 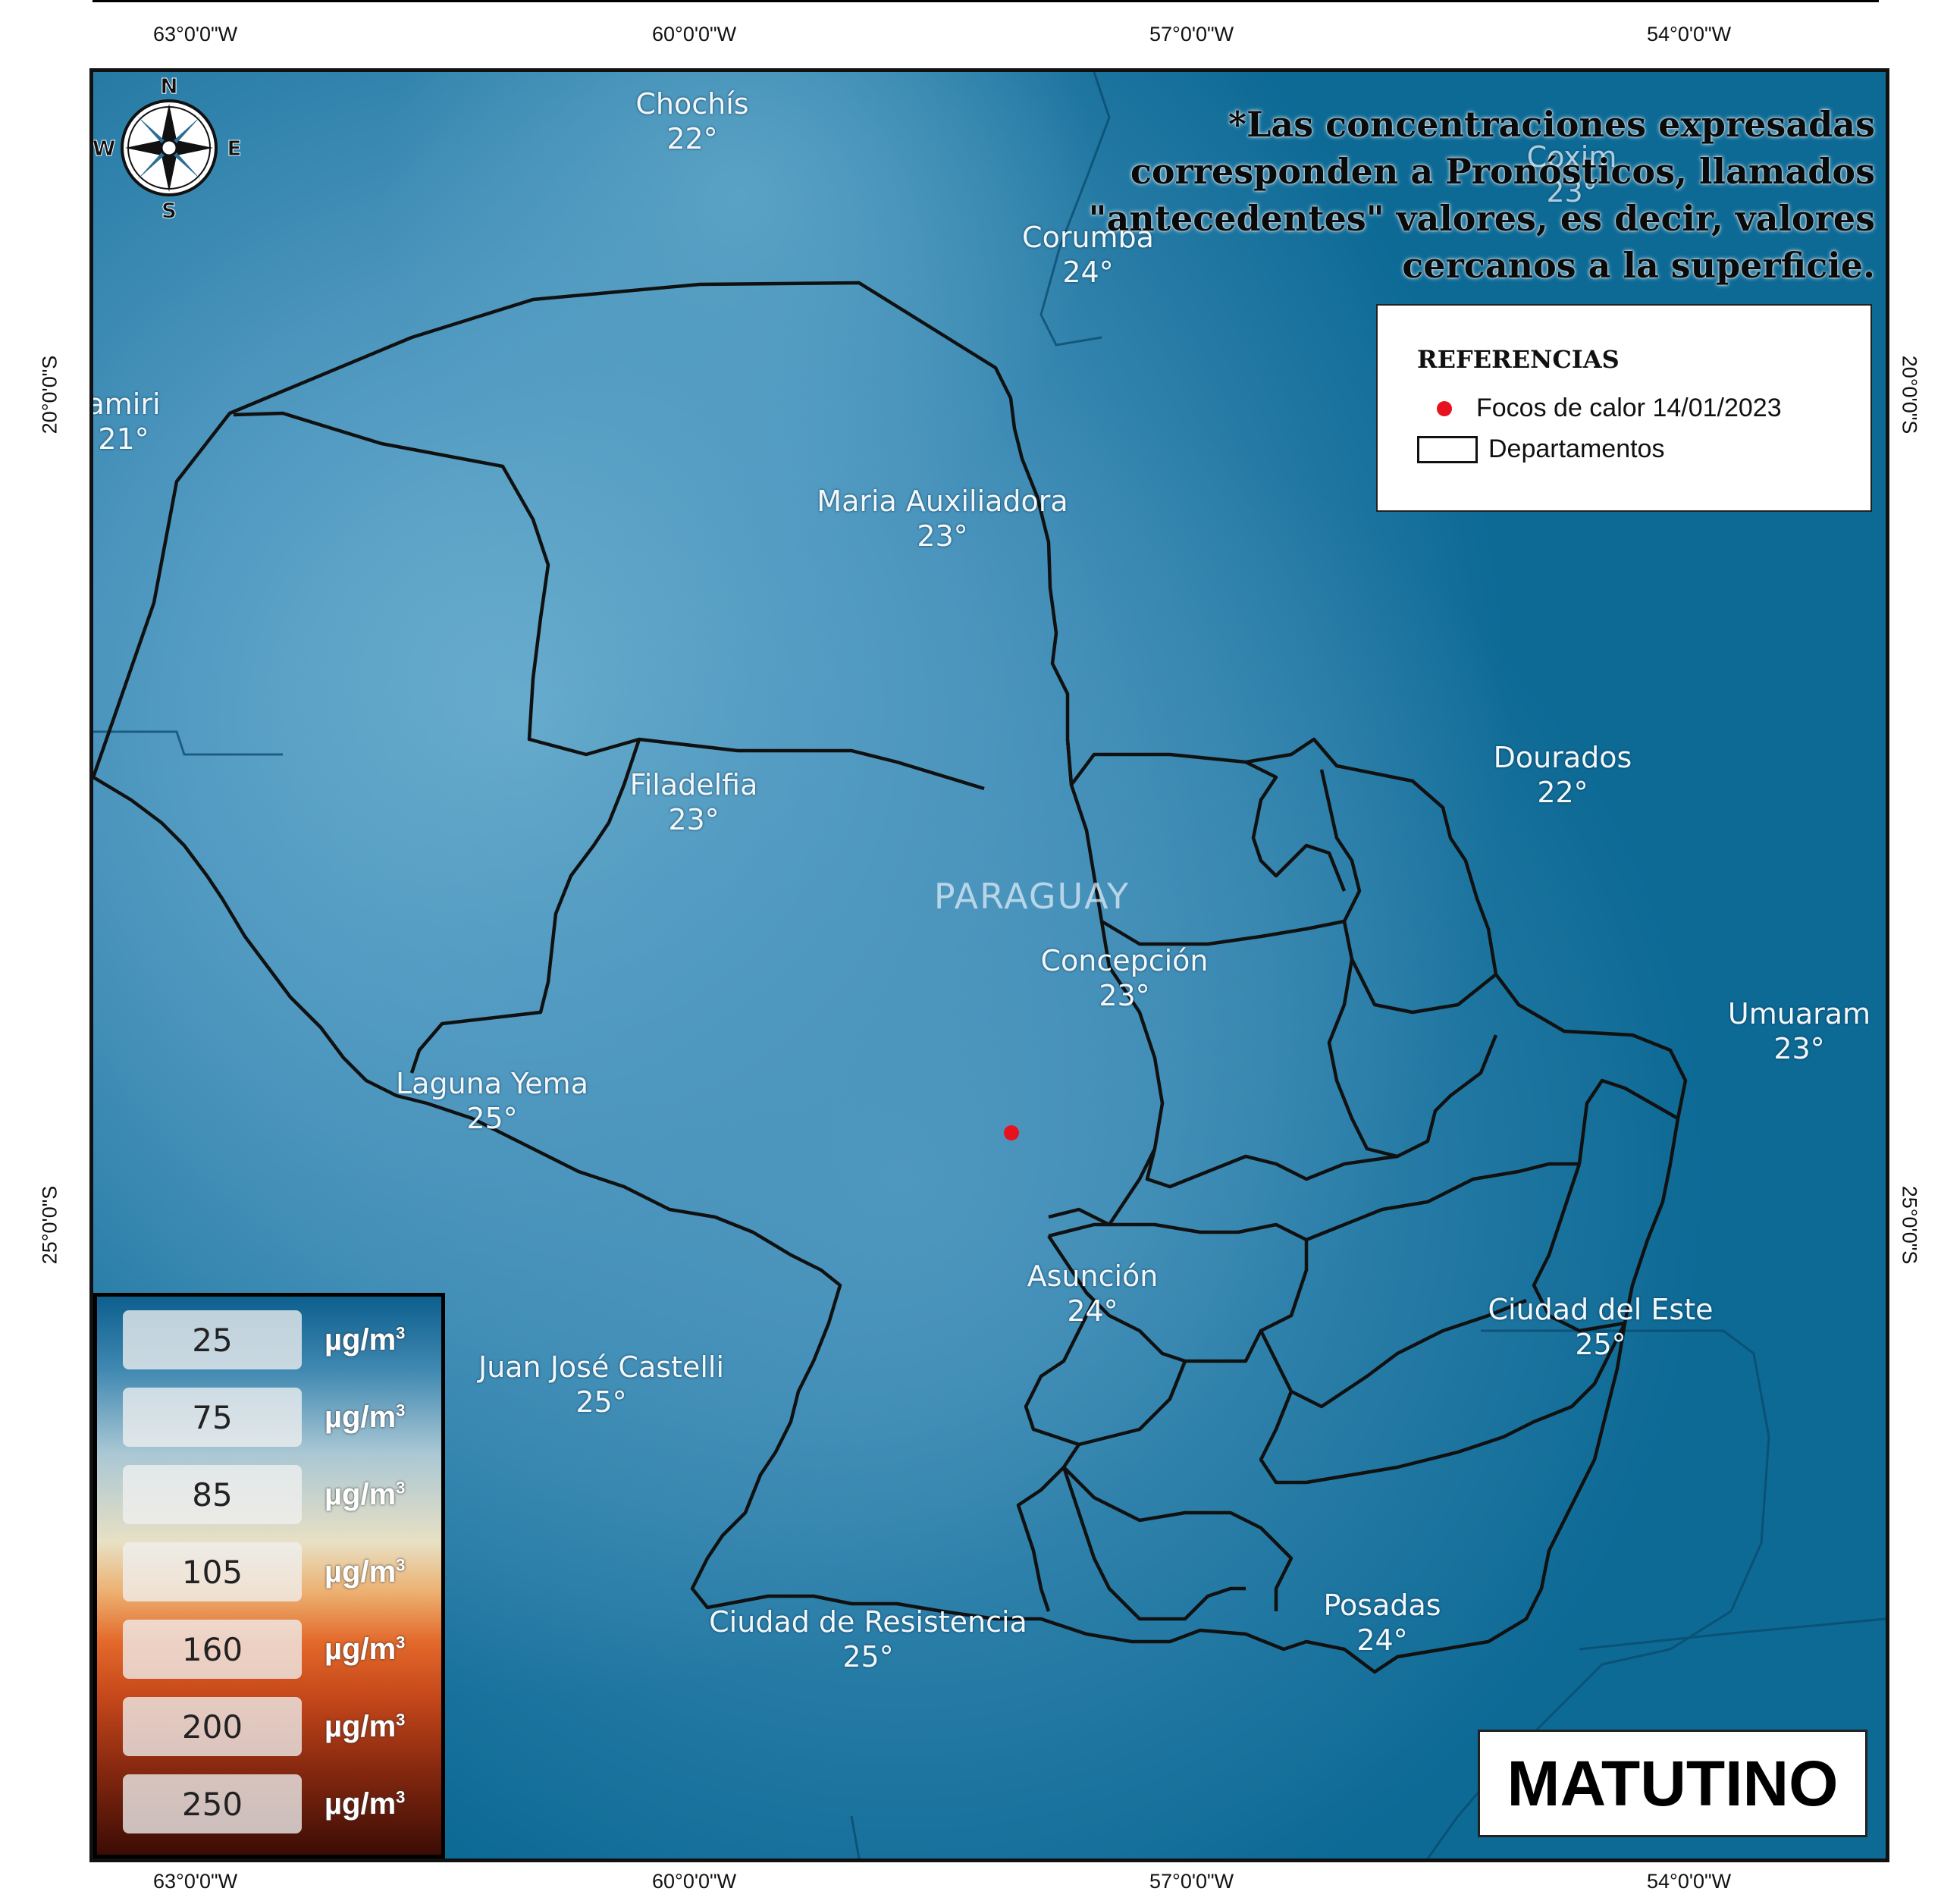 What do you see at coordinates (49, 1225) in the screenshot?
I see `lat-label-left-2: 25°0'0"S` at bounding box center [49, 1225].